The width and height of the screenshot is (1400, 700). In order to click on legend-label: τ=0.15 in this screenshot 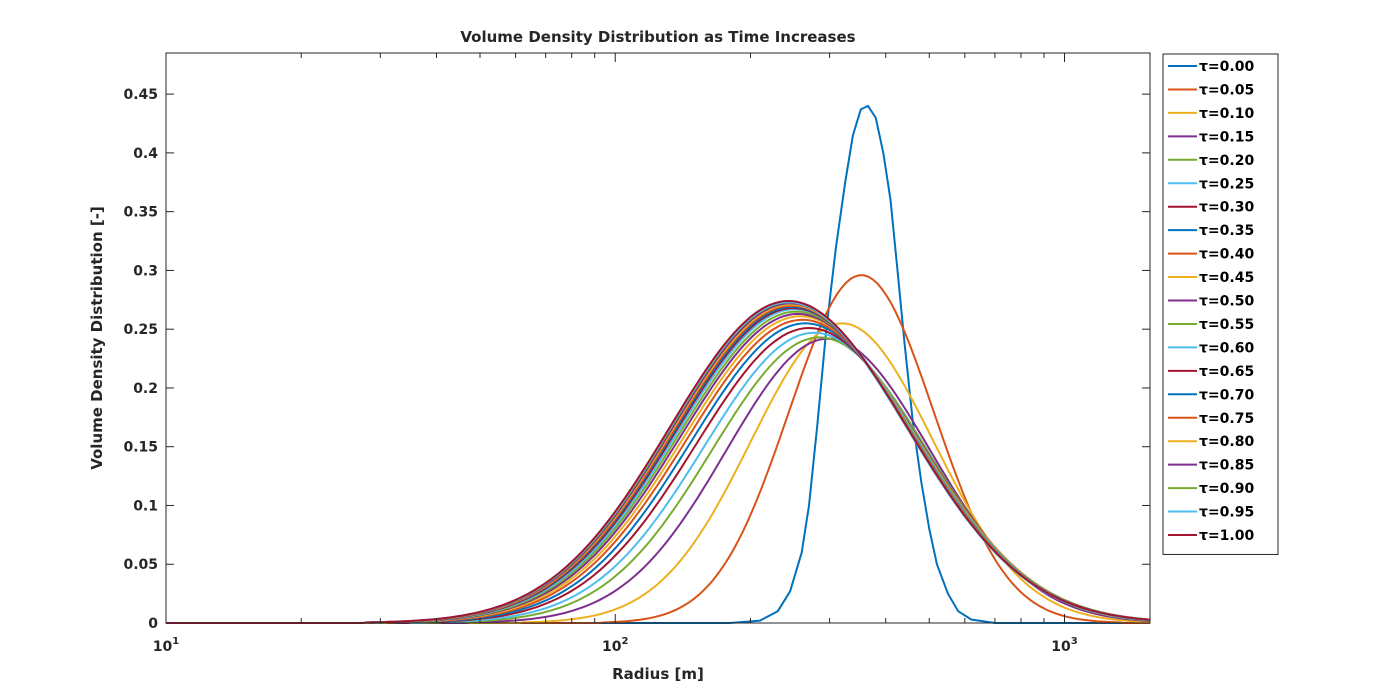, I will do `click(1226, 137)`.